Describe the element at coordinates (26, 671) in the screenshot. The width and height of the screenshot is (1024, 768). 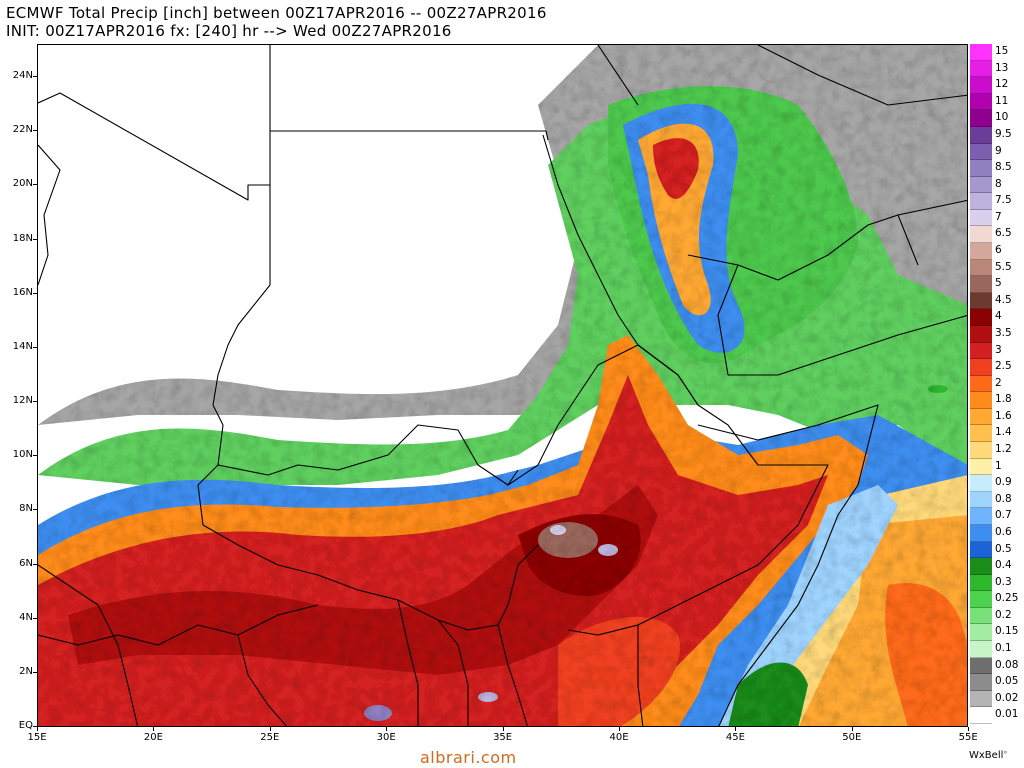
I see `lat-label: 2N` at that location.